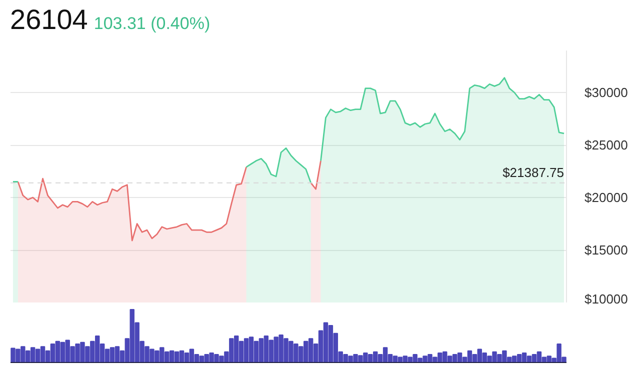 This screenshot has width=640, height=367. Describe the element at coordinates (533, 172) in the screenshot. I see `ref-line-label: $21387.75` at that location.